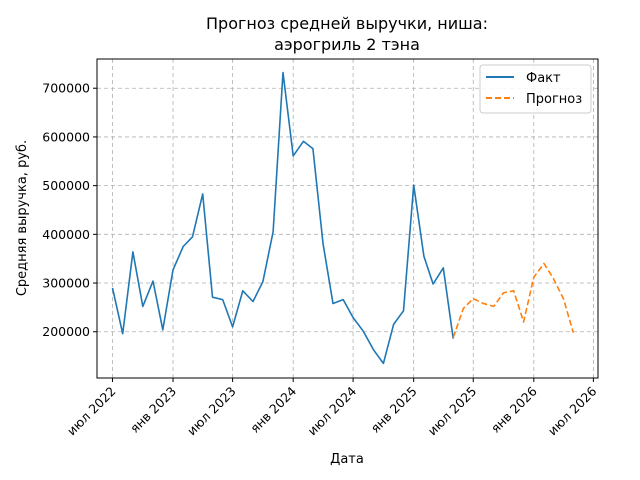 Image resolution: width=640 pixels, height=480 pixels. Describe the element at coordinates (66, 185) in the screenshot. I see `y-tick-label: 500000` at that location.